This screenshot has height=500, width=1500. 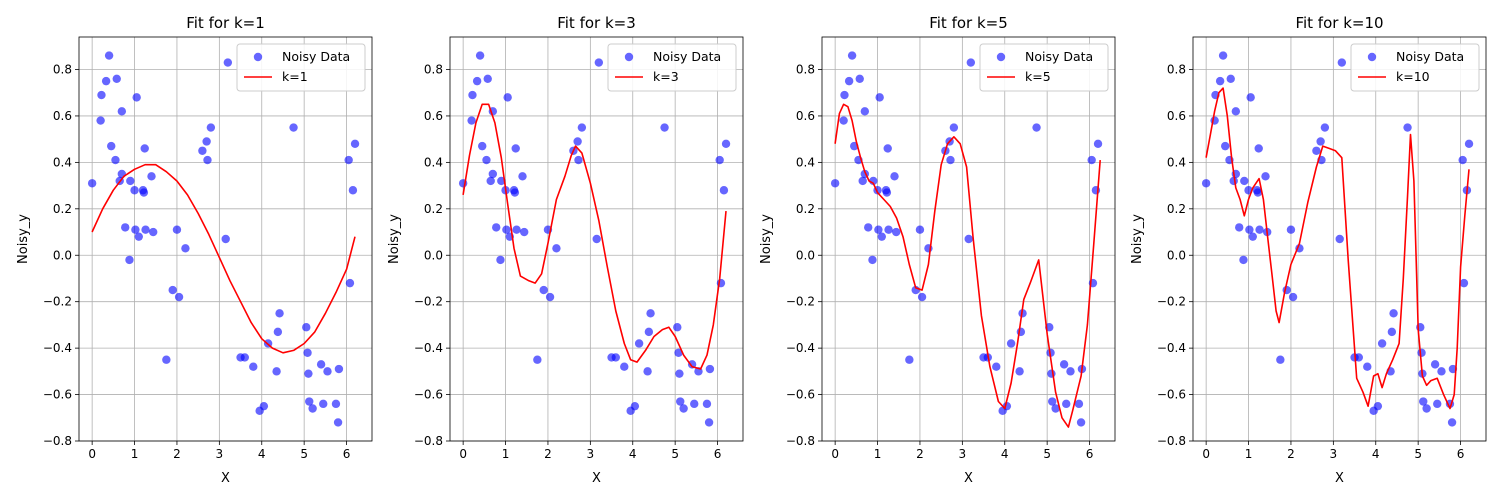 I want to click on y-tick-label: −0.2, so click(x=1171, y=302).